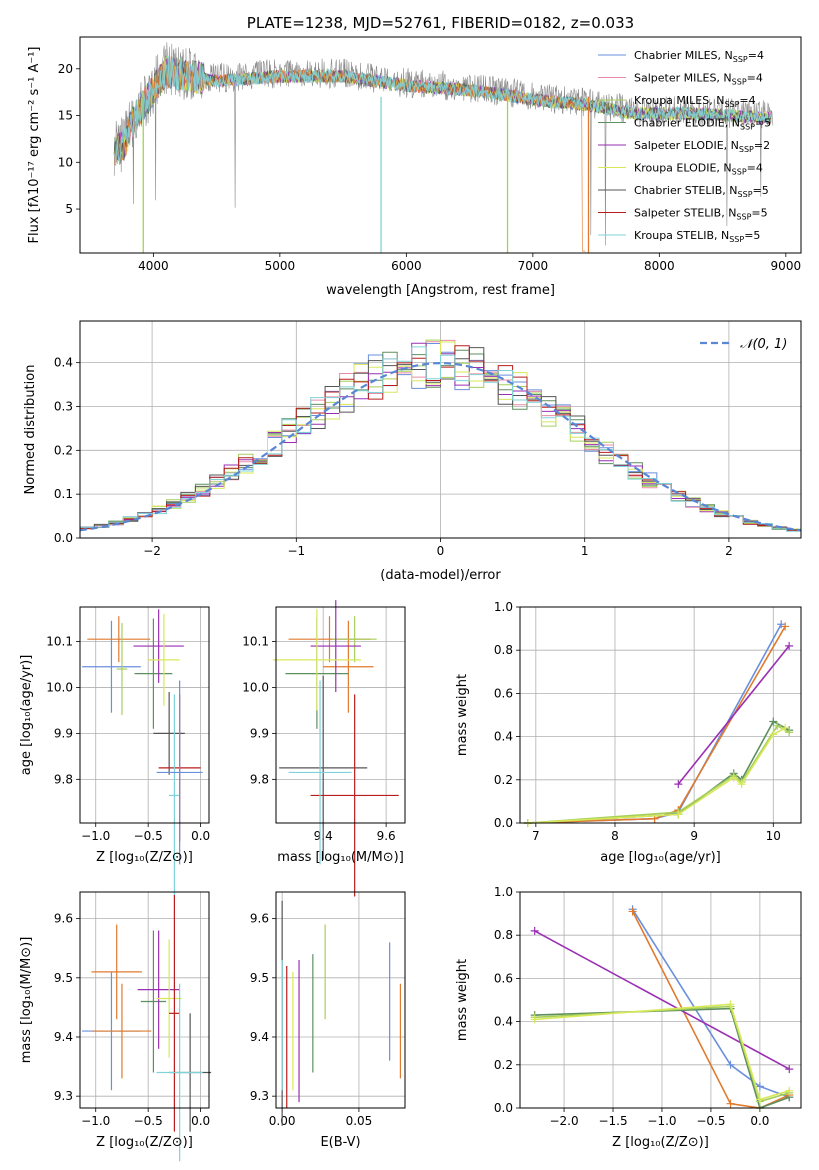  What do you see at coordinates (702, 146) in the screenshot?
I see `legend-entry: Salpeter ELODIE, NSSP=2` at bounding box center [702, 146].